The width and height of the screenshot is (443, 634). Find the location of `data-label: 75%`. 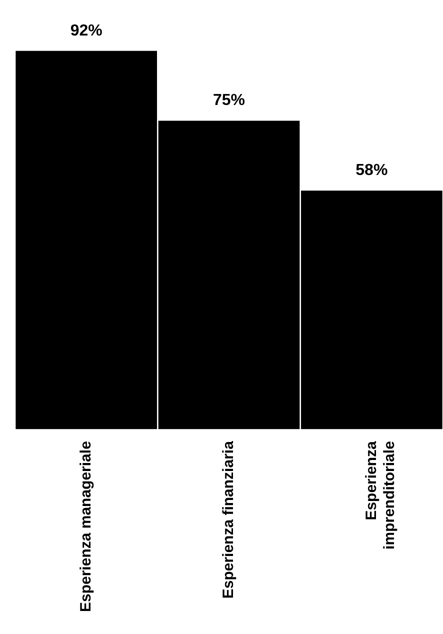

data-label: 75% is located at coordinates (229, 101).